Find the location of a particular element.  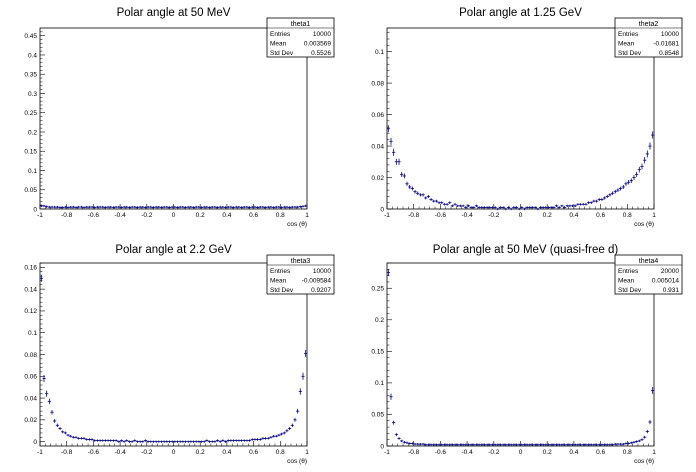

y-tick-label: 0.06 is located at coordinates (377, 115).